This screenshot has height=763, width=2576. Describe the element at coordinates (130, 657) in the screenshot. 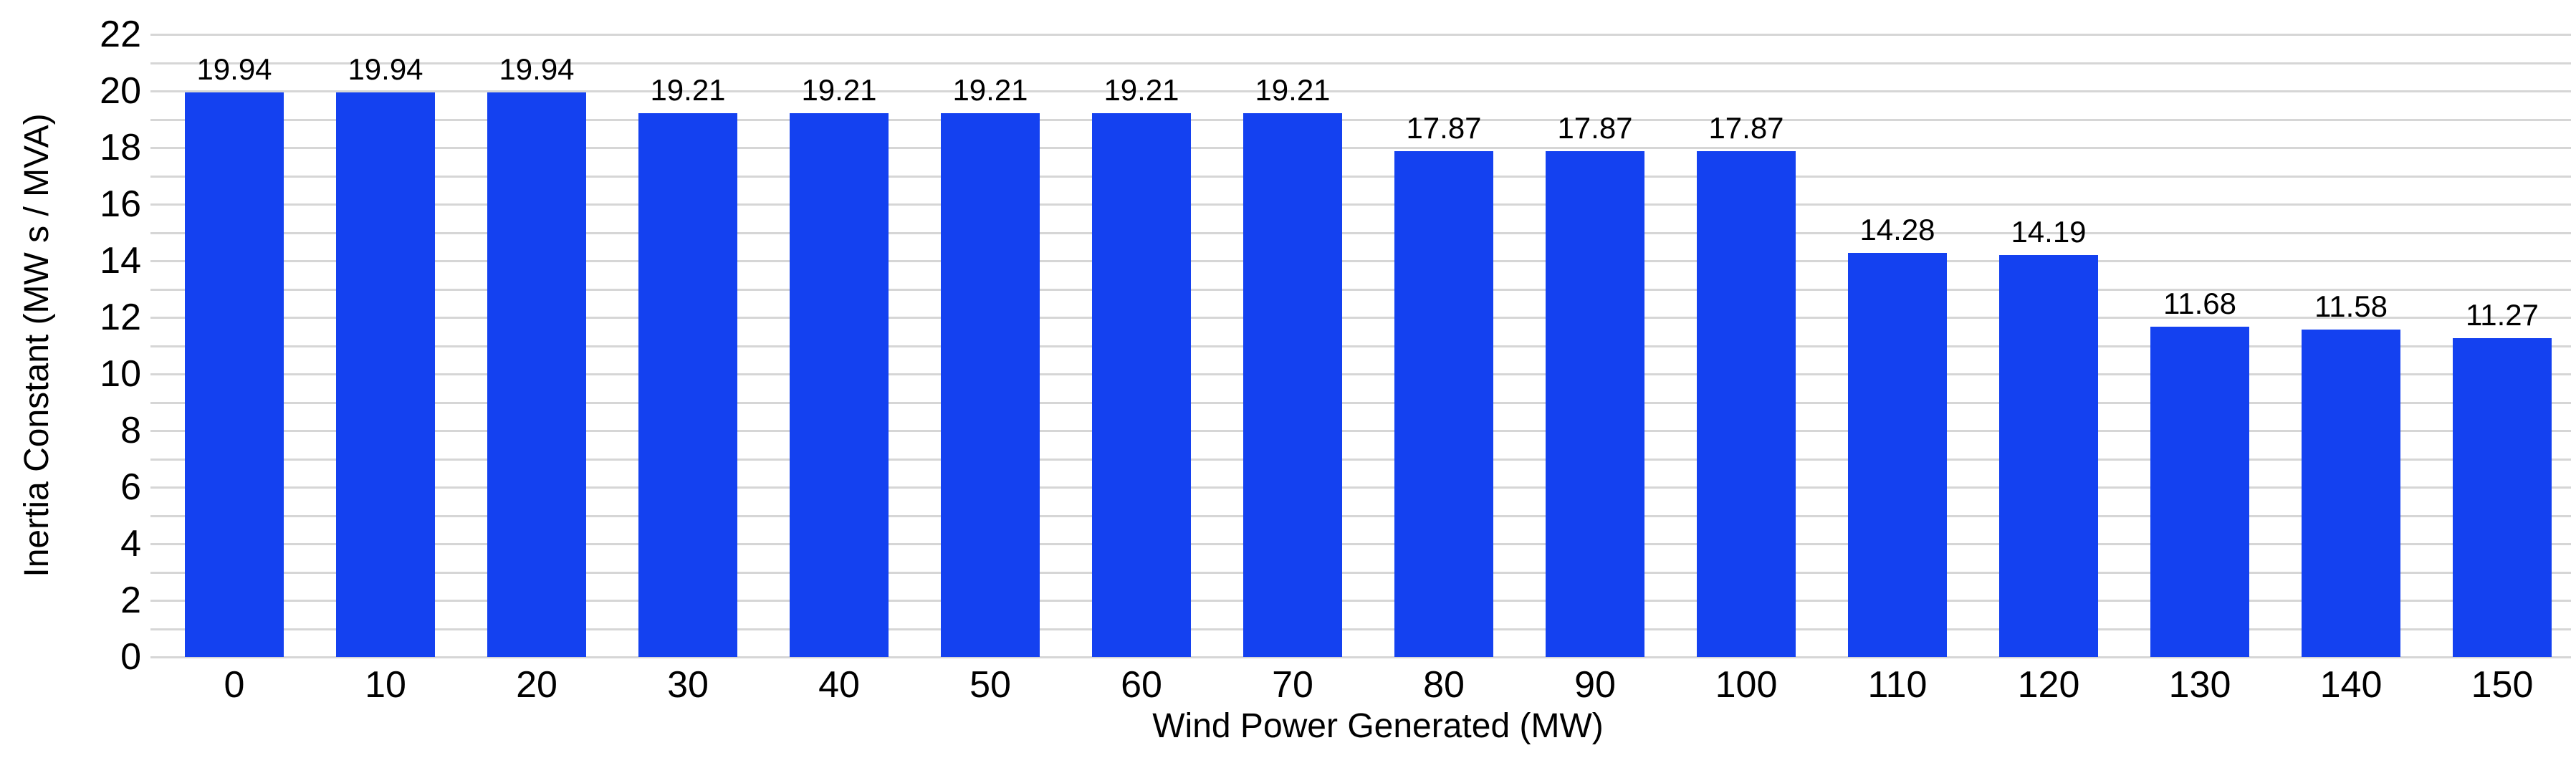

I see `y-tick-label: 0` at that location.